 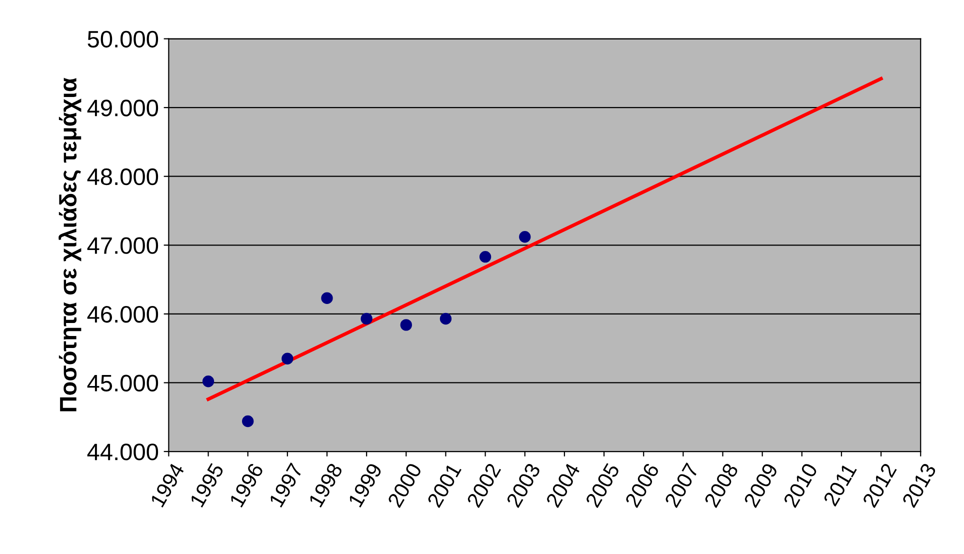 I want to click on y-tick-label: 45.000, so click(x=122, y=383).